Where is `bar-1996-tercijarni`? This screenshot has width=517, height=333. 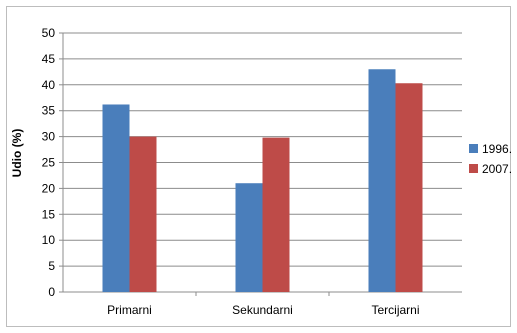 bar-1996-tercijarni is located at coordinates (382, 180).